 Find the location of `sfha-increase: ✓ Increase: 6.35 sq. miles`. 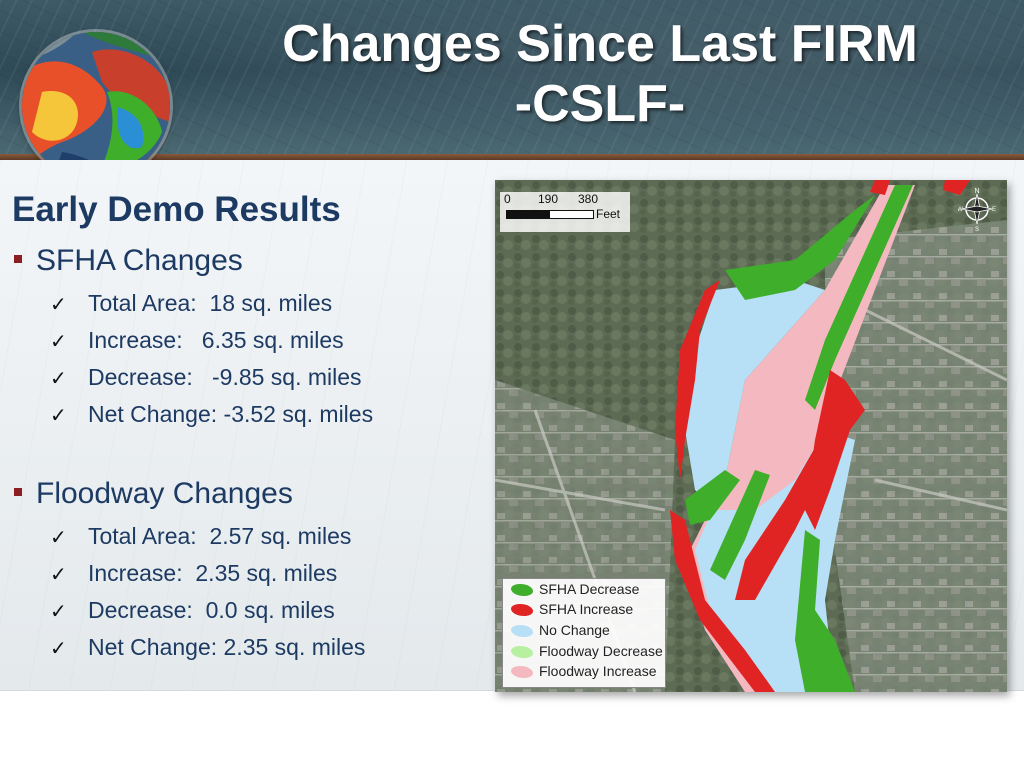

sfha-increase: ✓ Increase: 6.35 sq. miles is located at coordinates (197, 340).